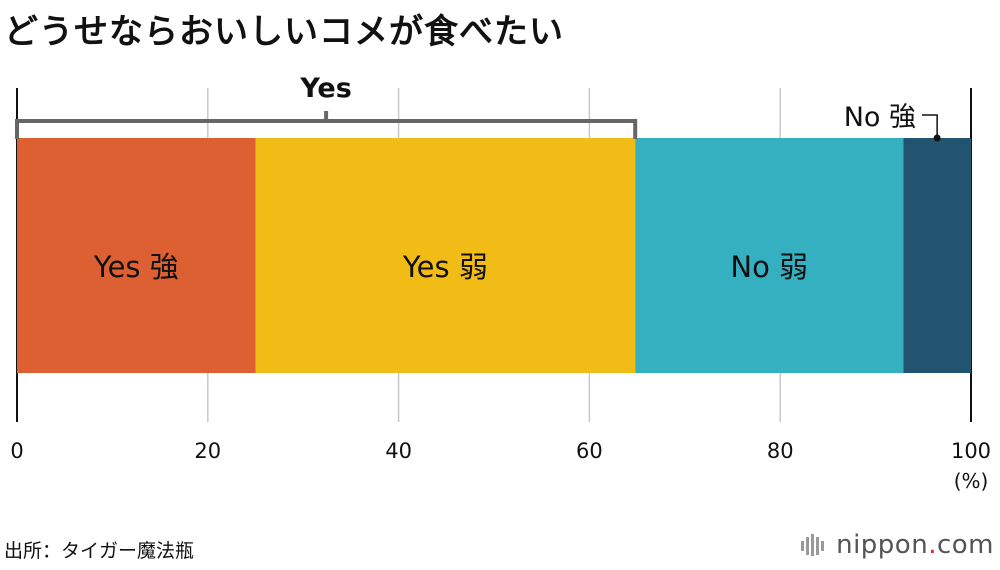 The width and height of the screenshot is (1000, 570). I want to click on nippon-logo: nippon.com, so click(897, 545).